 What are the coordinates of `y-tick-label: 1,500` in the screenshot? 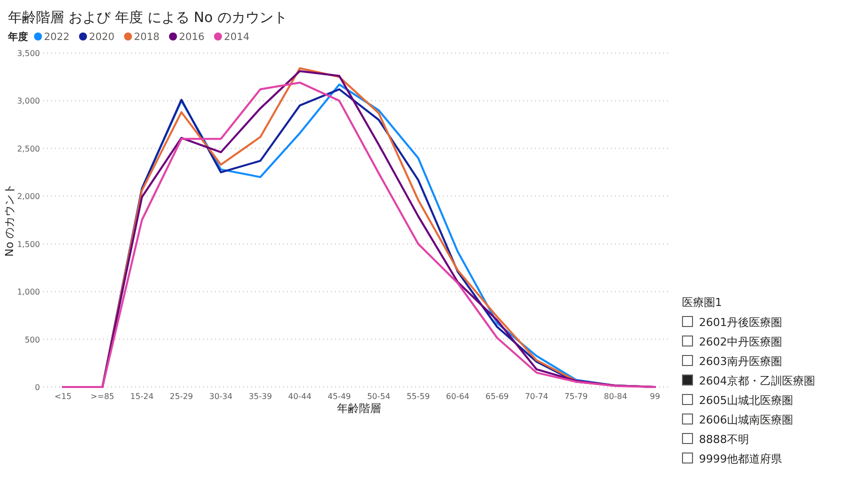 It's located at (28, 244).